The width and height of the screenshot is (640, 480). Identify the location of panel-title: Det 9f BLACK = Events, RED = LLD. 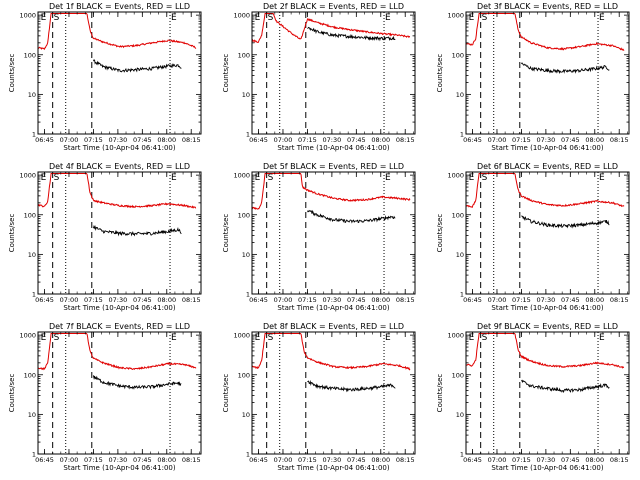
(547, 326).